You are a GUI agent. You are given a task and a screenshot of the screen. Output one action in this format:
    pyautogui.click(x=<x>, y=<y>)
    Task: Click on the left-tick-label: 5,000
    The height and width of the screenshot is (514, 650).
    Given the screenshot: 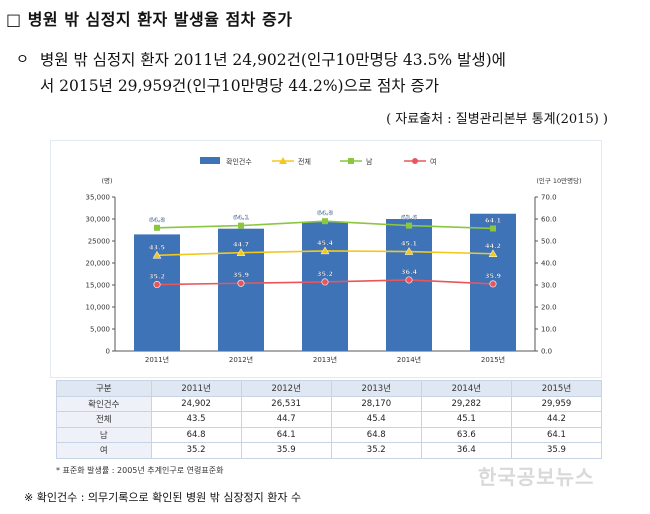 What is the action you would take?
    pyautogui.click(x=100, y=330)
    